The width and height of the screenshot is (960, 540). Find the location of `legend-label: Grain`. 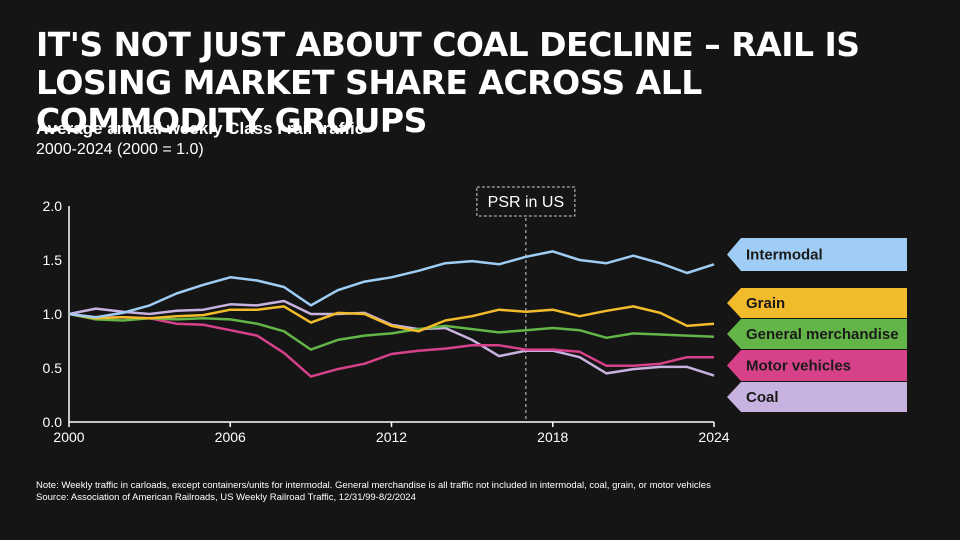

legend-label: Grain is located at coordinates (765, 303).